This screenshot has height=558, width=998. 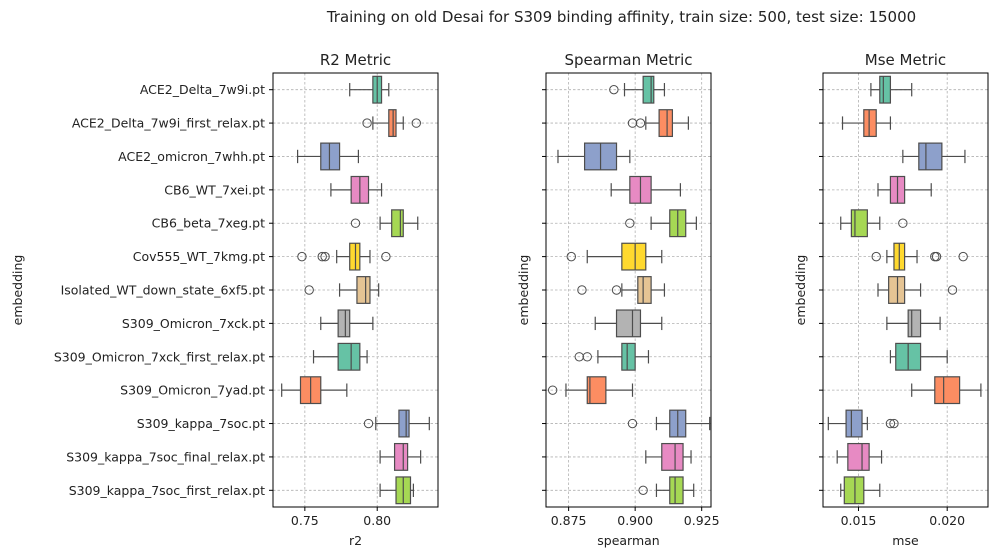 What do you see at coordinates (905, 540) in the screenshot?
I see `x-axis-label: mse` at bounding box center [905, 540].